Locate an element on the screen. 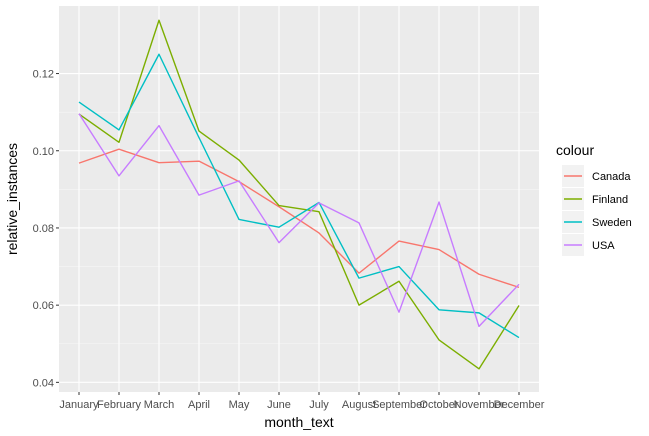 This screenshot has width=649, height=436. y-tick-label: 0.12 is located at coordinates (43, 75).